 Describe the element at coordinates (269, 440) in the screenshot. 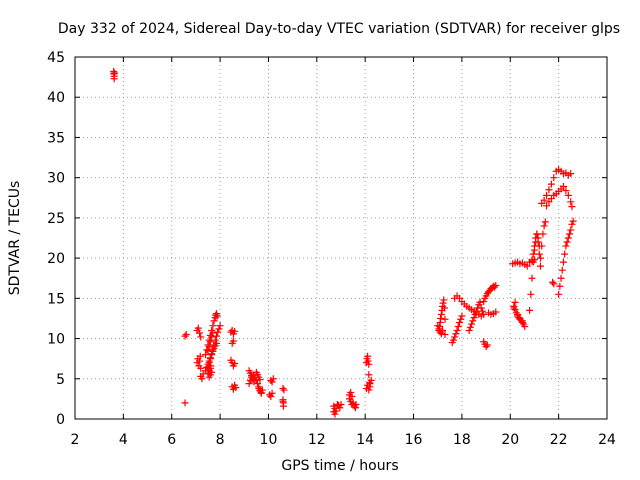

I see `x-tick-label: 10` at that location.